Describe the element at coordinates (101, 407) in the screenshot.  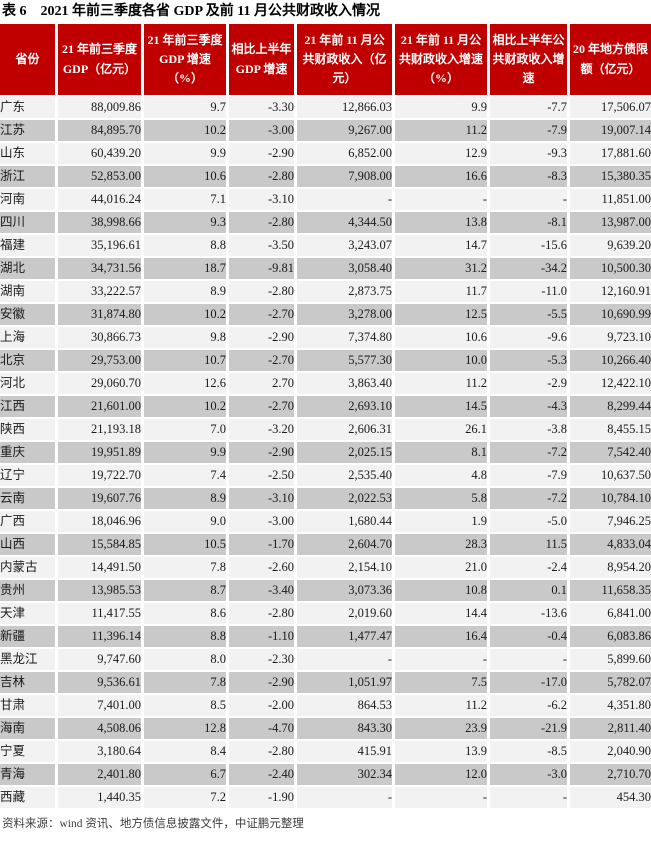
I see `cell-value: 21,601.00` at that location.